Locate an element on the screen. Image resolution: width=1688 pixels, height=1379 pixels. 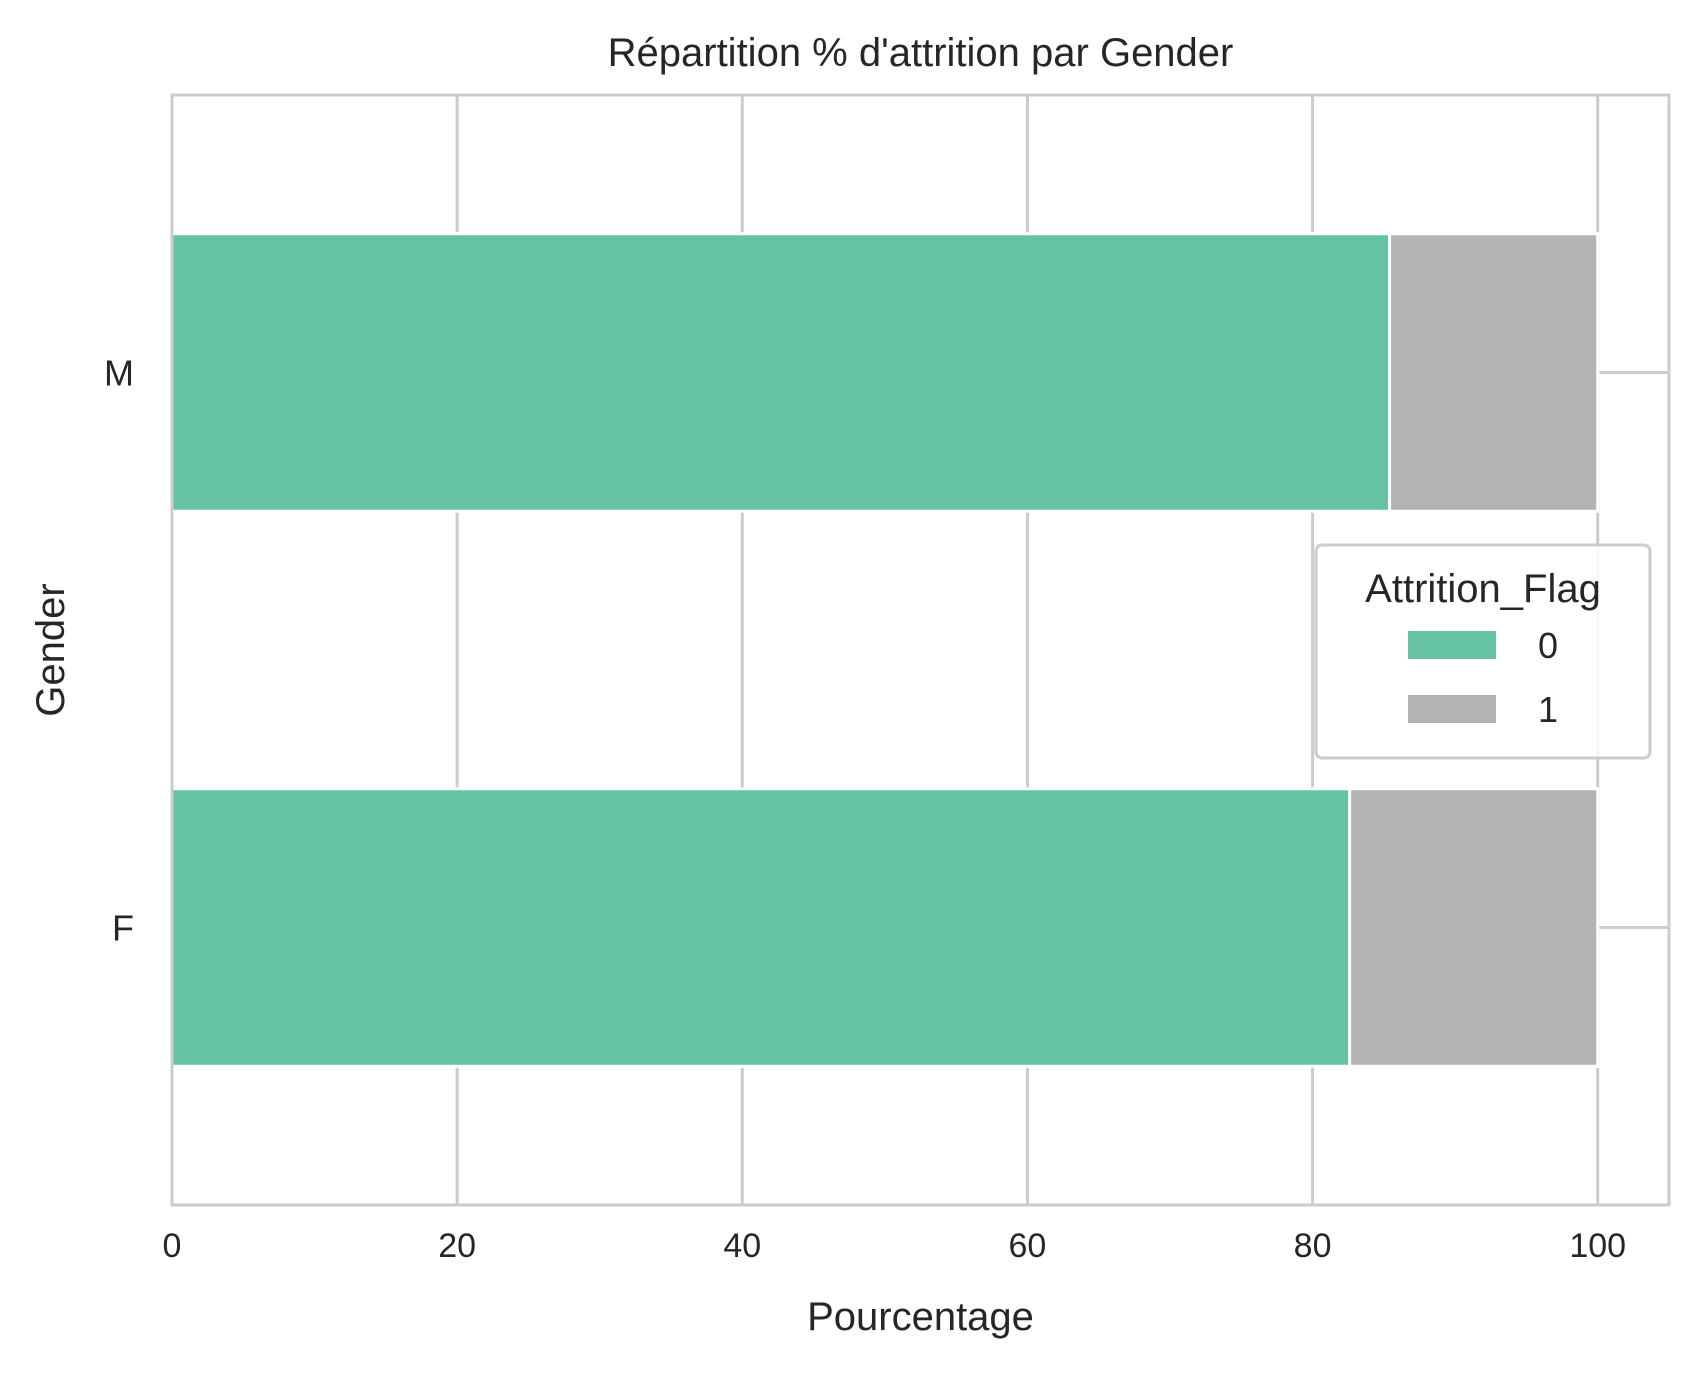
y-tick-label: F is located at coordinates (123, 928).